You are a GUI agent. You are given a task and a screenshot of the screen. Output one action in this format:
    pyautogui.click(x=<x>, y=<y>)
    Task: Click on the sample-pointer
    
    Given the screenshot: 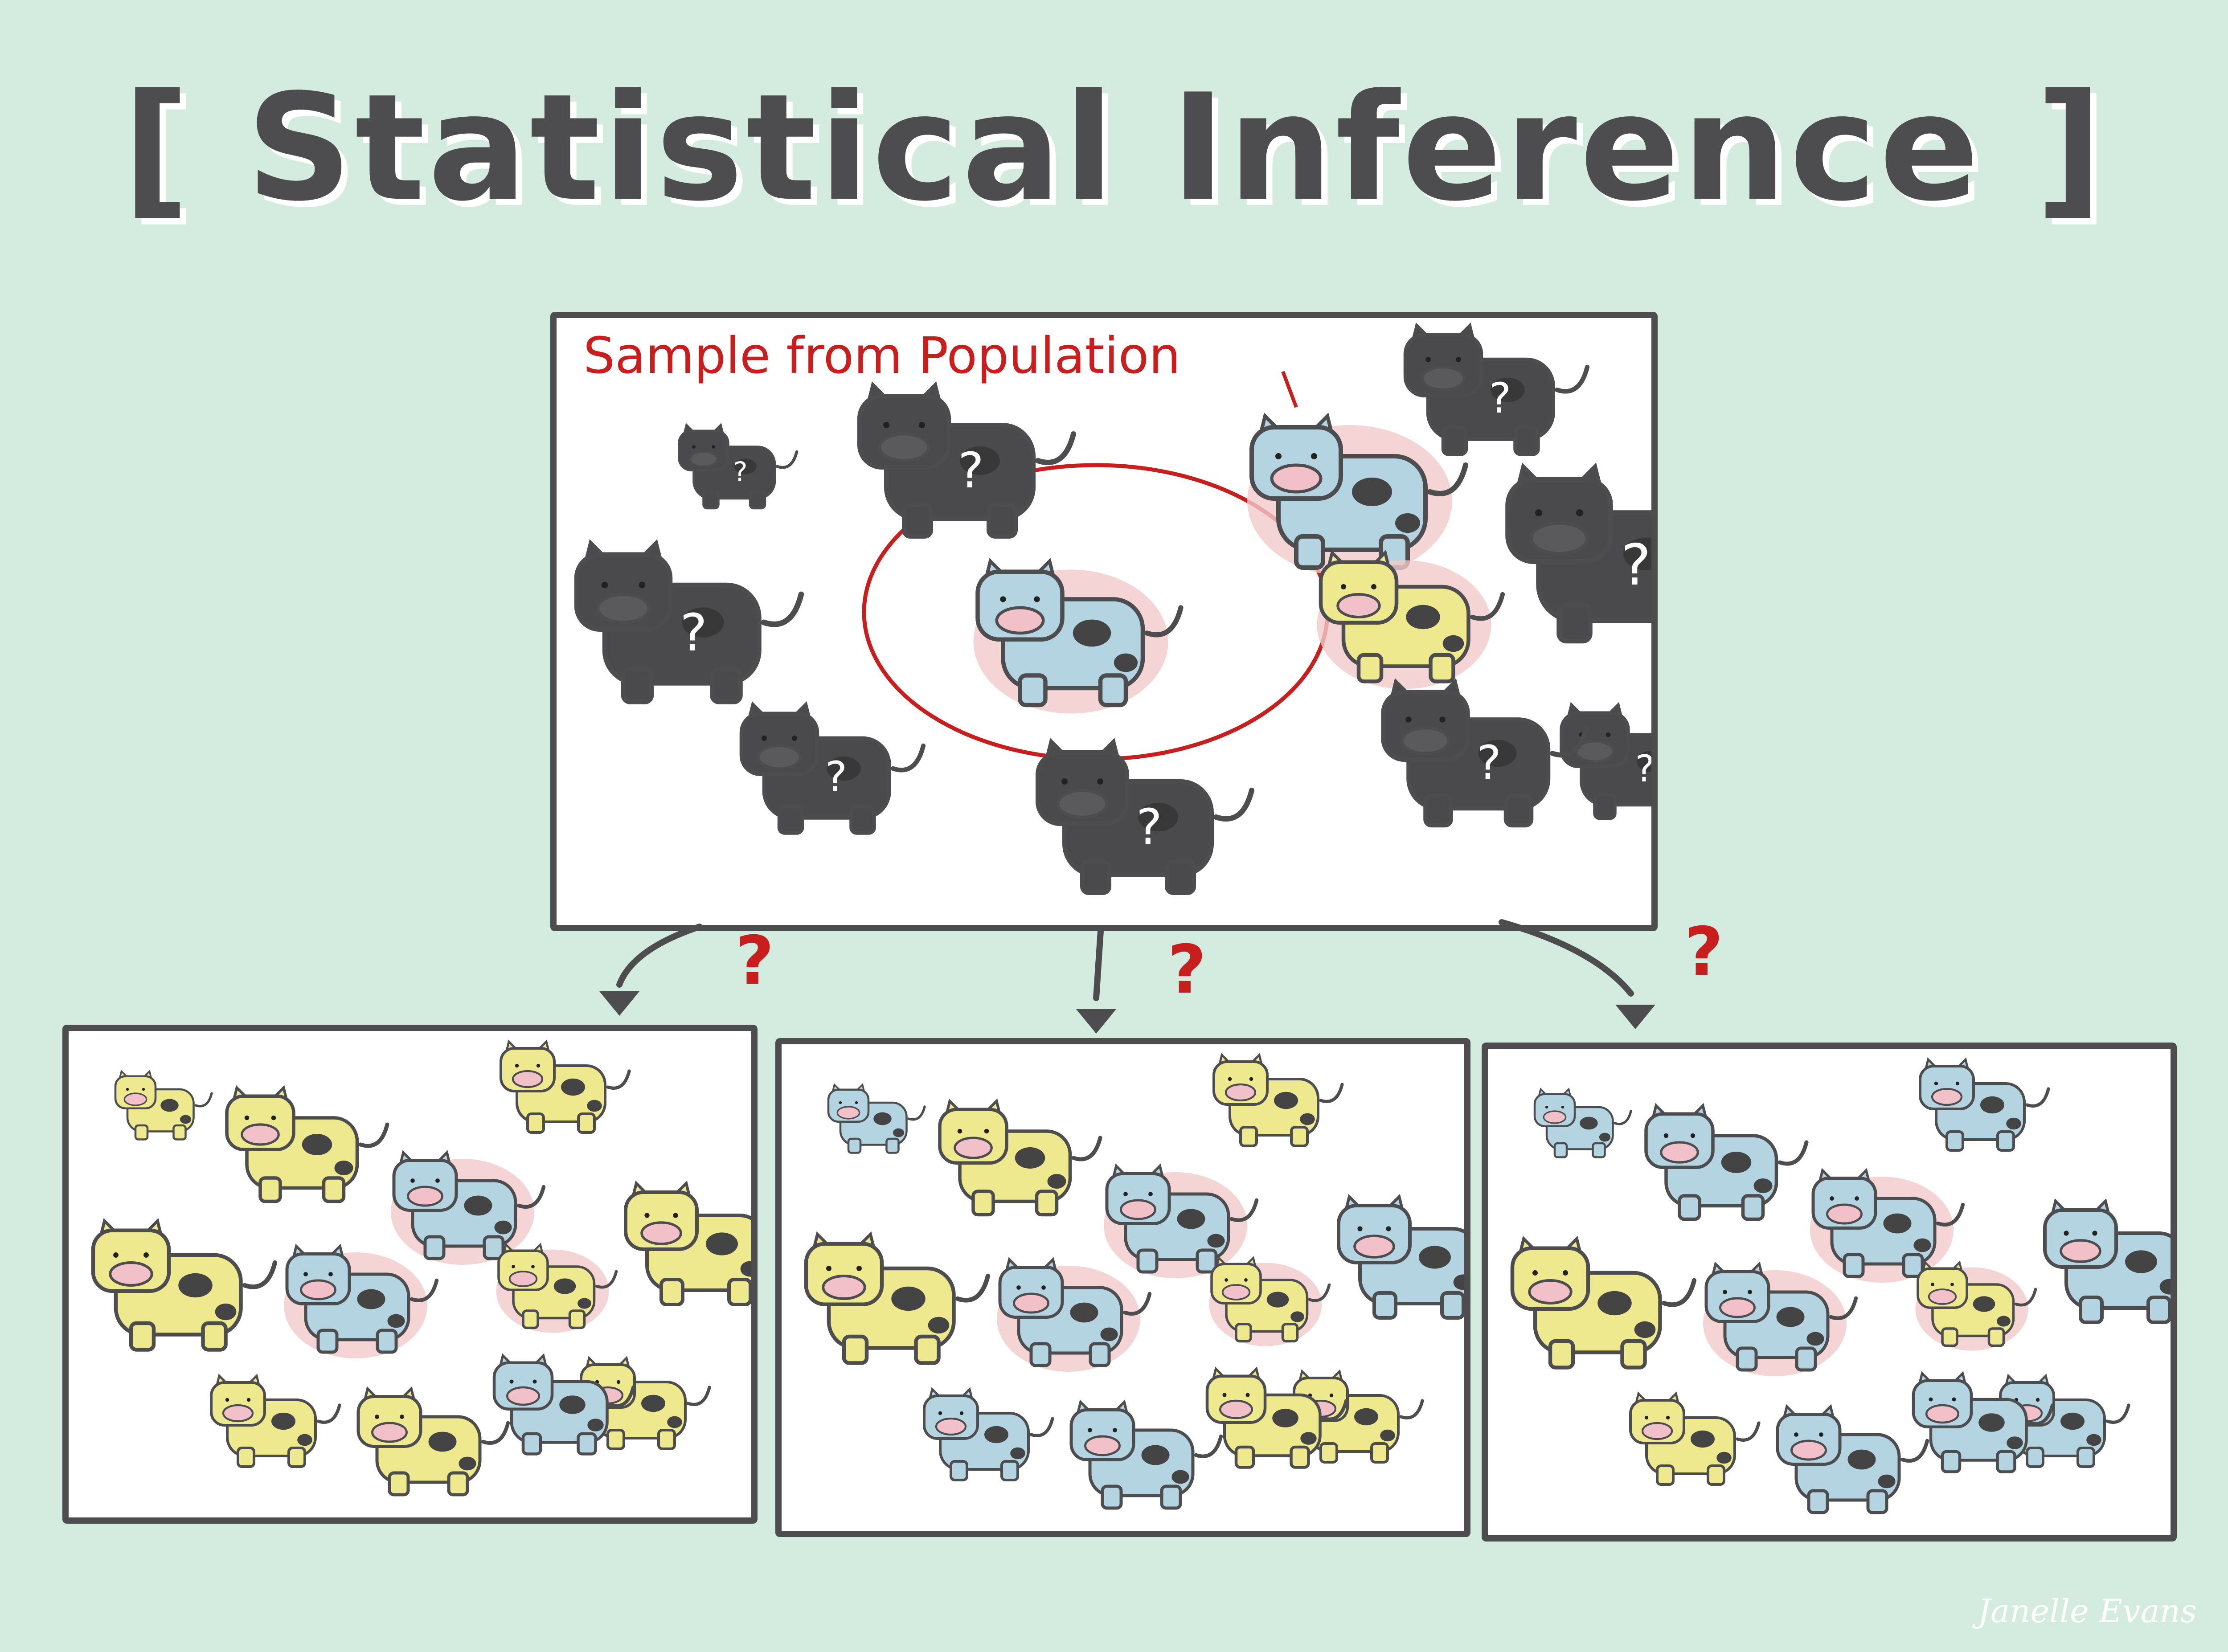 What is the action you would take?
    pyautogui.click(x=1289, y=390)
    